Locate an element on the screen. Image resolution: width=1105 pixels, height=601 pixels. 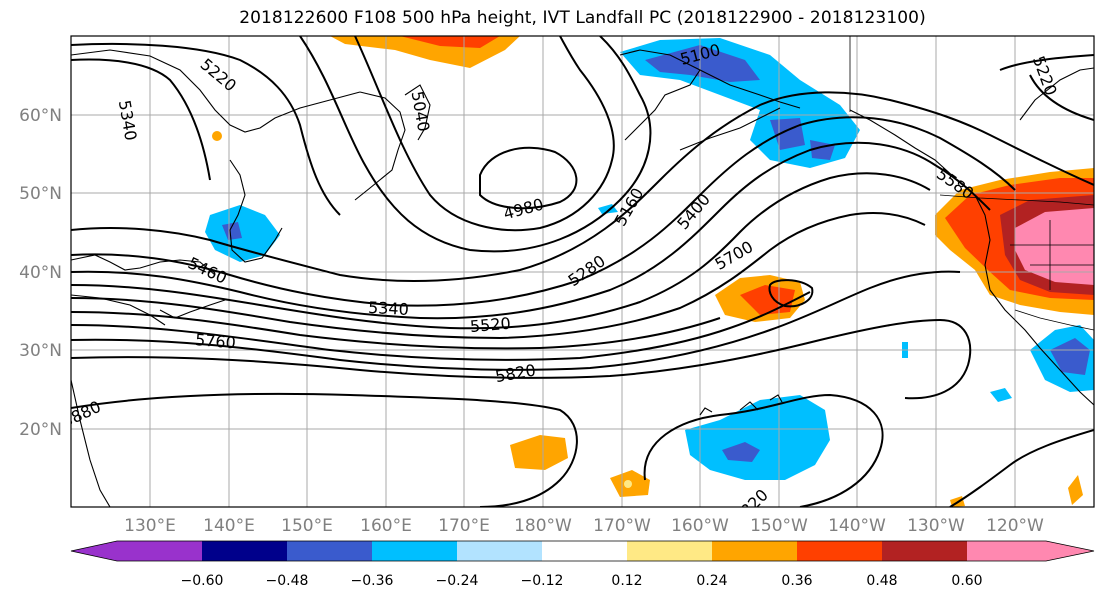
lat-label: 30°N is located at coordinates (40, 351).